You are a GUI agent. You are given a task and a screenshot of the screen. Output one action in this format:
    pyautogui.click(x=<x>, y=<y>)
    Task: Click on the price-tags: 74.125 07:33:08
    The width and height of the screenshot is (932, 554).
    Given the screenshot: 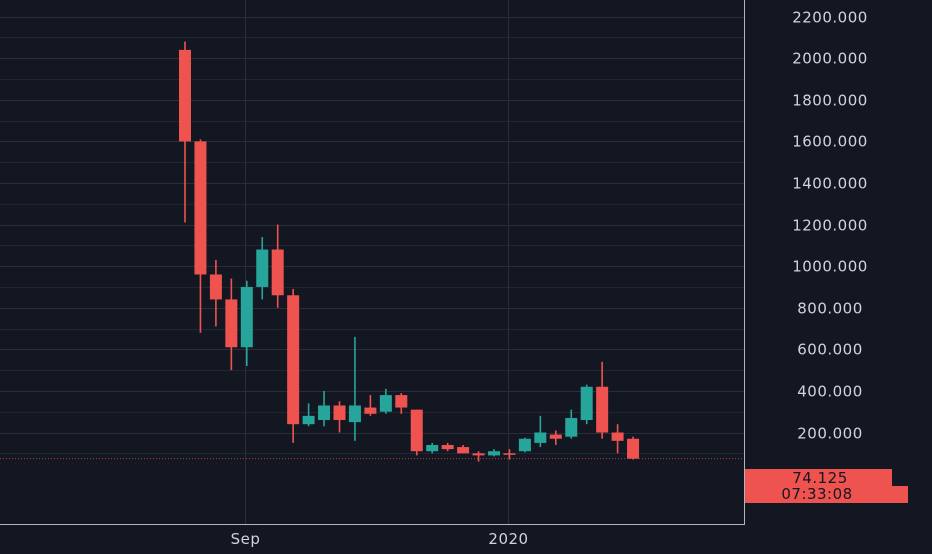 What is the action you would take?
    pyautogui.click(x=826, y=486)
    